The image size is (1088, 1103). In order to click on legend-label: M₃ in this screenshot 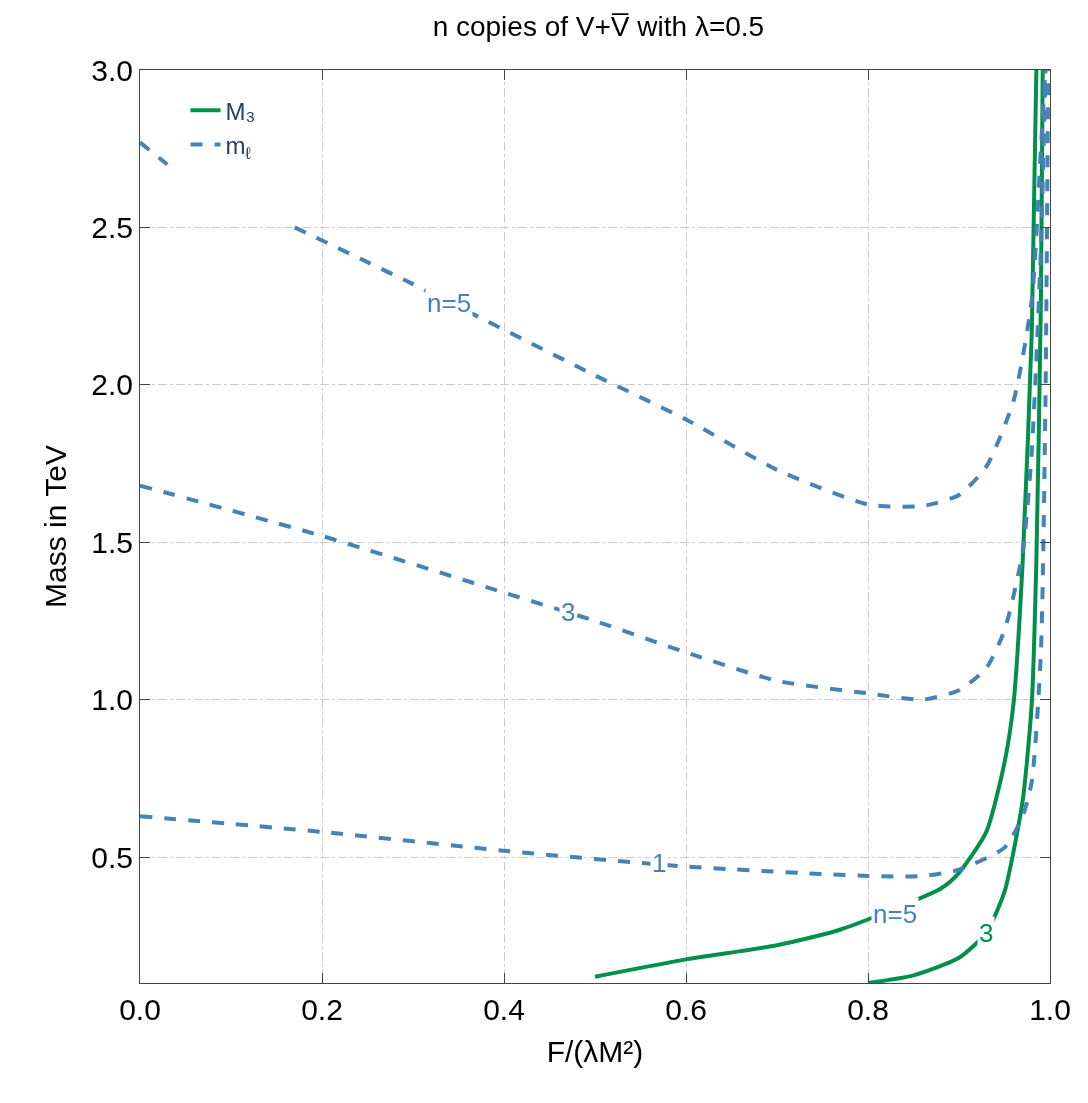, I will do `click(240, 111)`.